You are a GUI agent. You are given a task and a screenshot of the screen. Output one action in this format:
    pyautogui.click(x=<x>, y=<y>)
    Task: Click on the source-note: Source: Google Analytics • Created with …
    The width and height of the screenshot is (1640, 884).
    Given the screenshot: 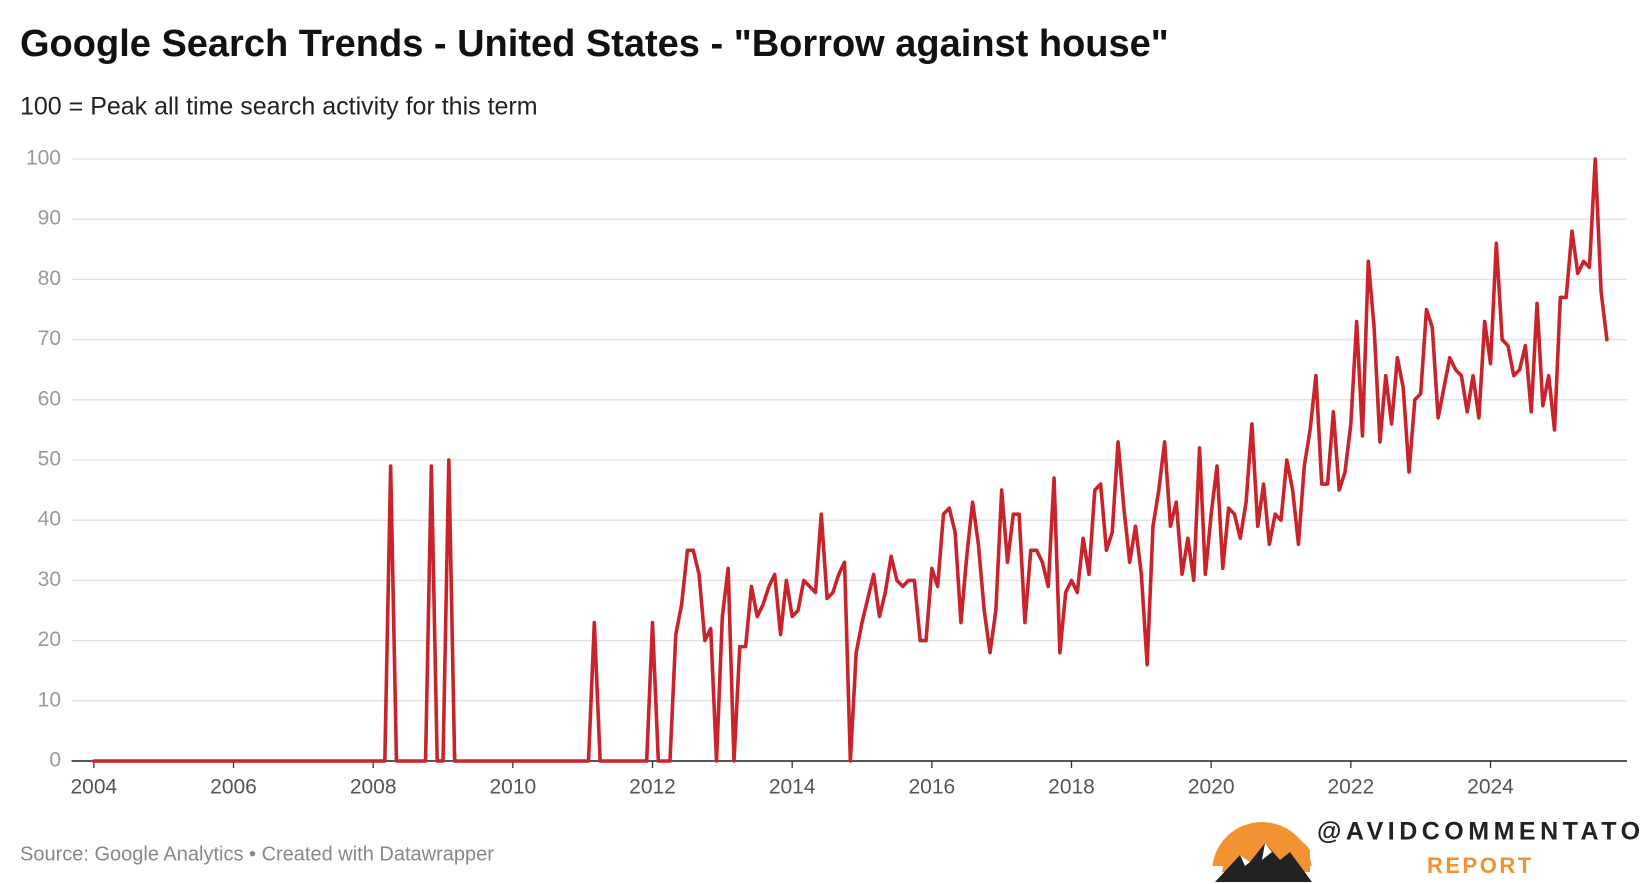 What is the action you would take?
    pyautogui.click(x=257, y=854)
    